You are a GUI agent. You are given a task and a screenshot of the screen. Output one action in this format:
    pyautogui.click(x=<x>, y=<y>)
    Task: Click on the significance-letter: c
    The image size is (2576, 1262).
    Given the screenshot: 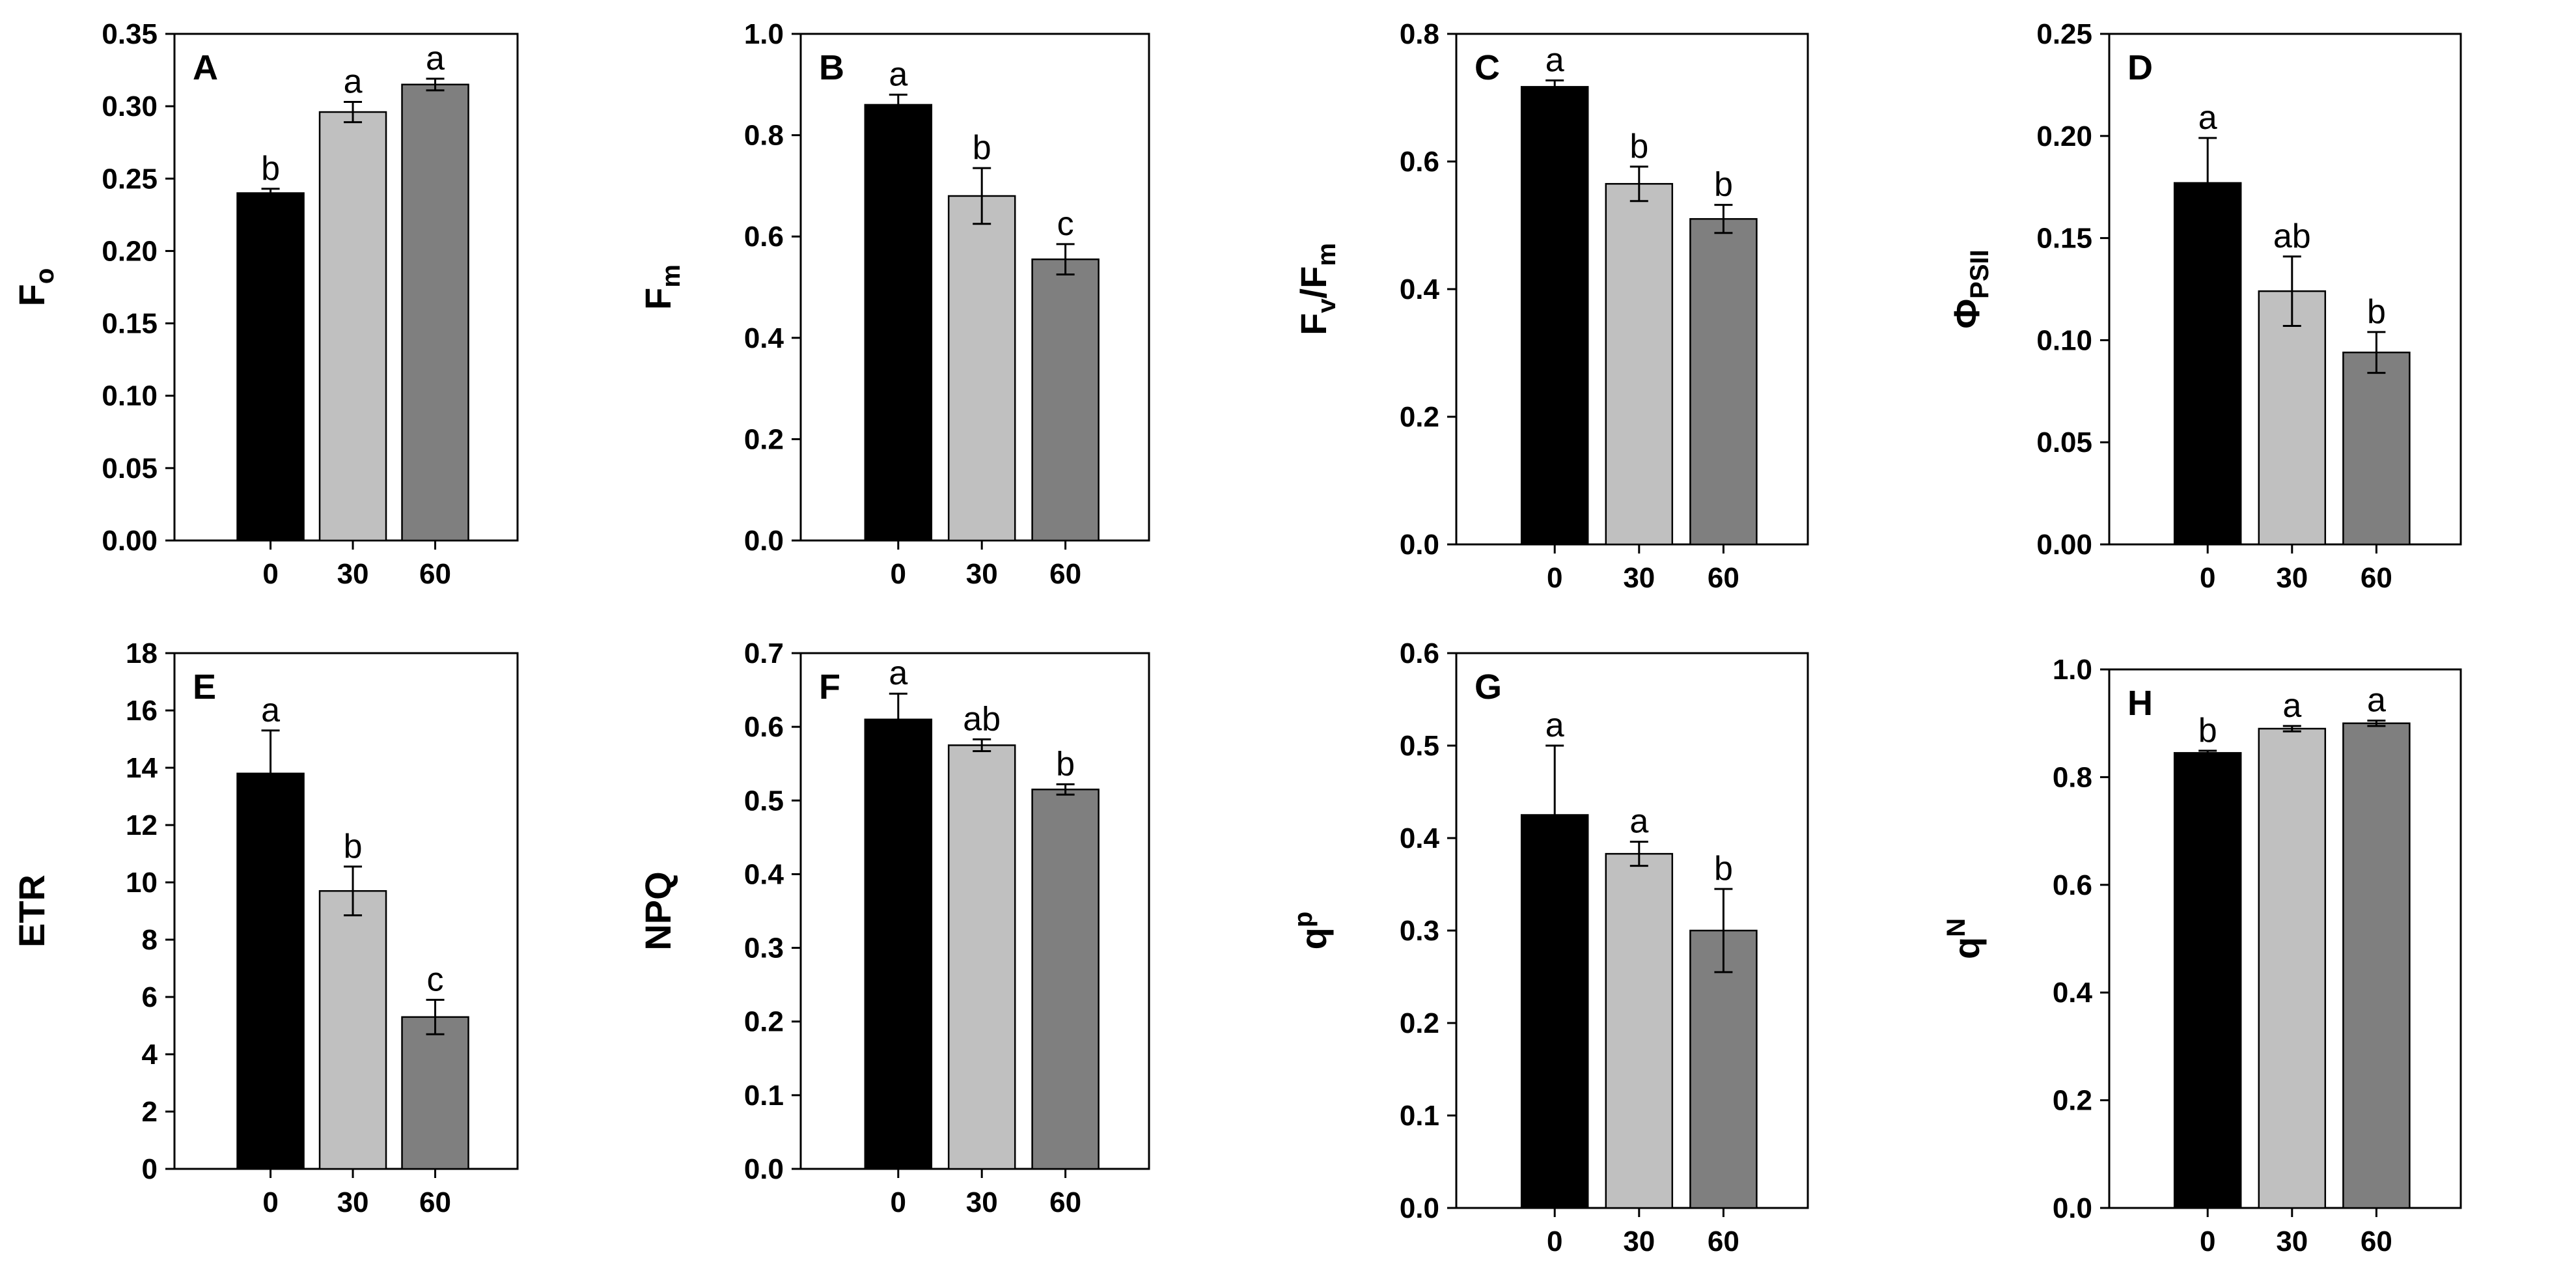 What is the action you would take?
    pyautogui.click(x=435, y=980)
    